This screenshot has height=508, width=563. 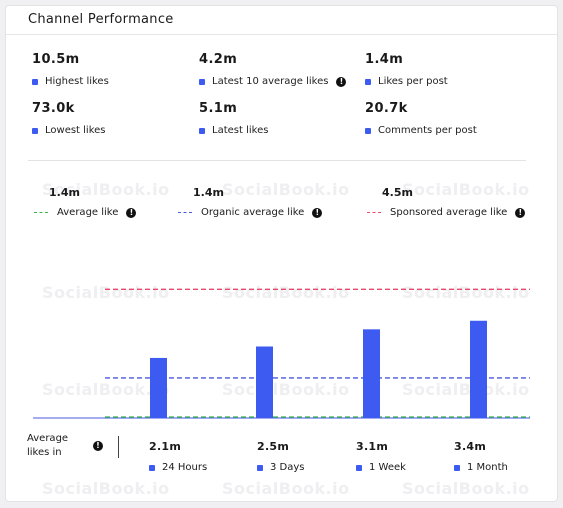 I want to click on stat-highest-likes: 10.5m Highest likes, so click(x=70, y=69).